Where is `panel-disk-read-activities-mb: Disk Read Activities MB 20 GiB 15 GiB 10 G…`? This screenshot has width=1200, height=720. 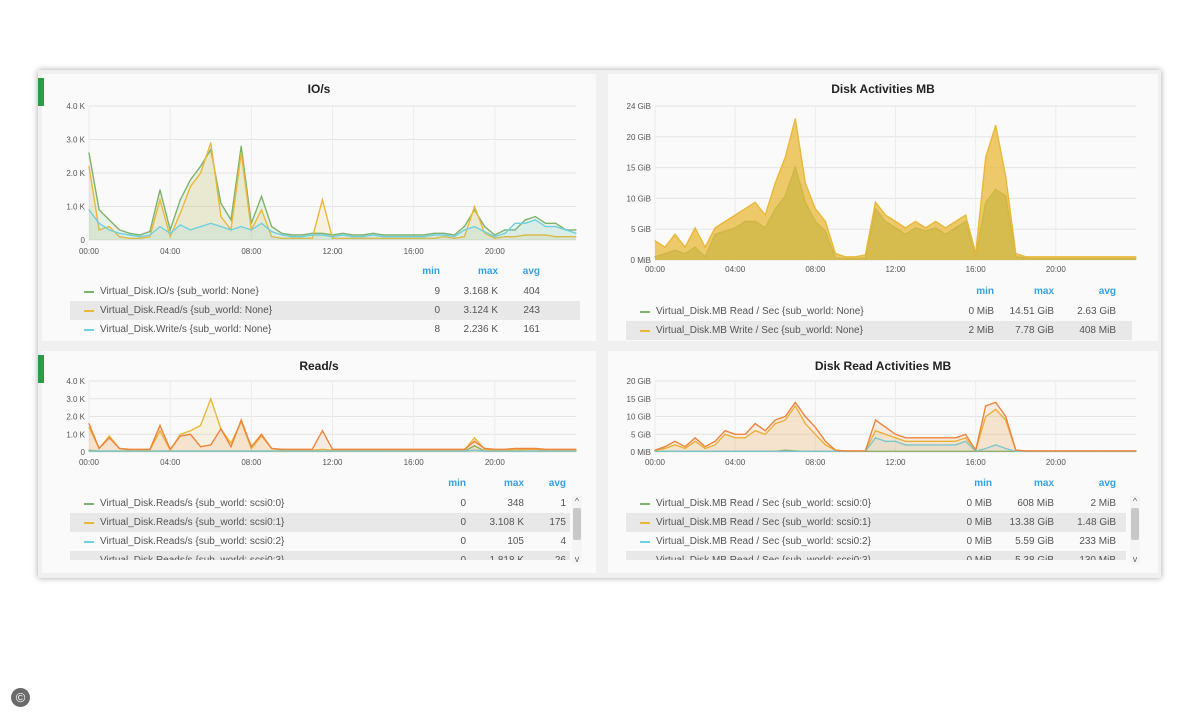 panel-disk-read-activities-mb: Disk Read Activities MB 20 GiB 15 GiB 10 G… is located at coordinates (883, 462).